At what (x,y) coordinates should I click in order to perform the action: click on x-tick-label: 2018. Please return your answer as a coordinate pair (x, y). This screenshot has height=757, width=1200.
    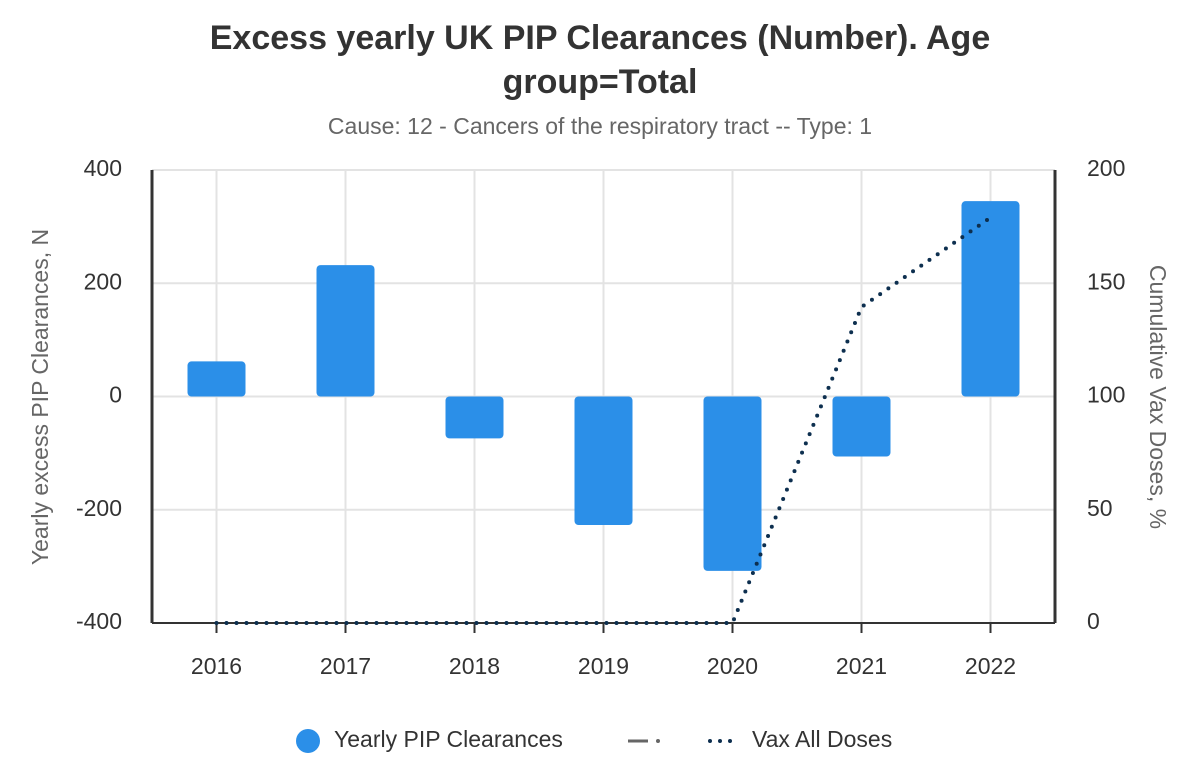
    Looking at the image, I should click on (474, 666).